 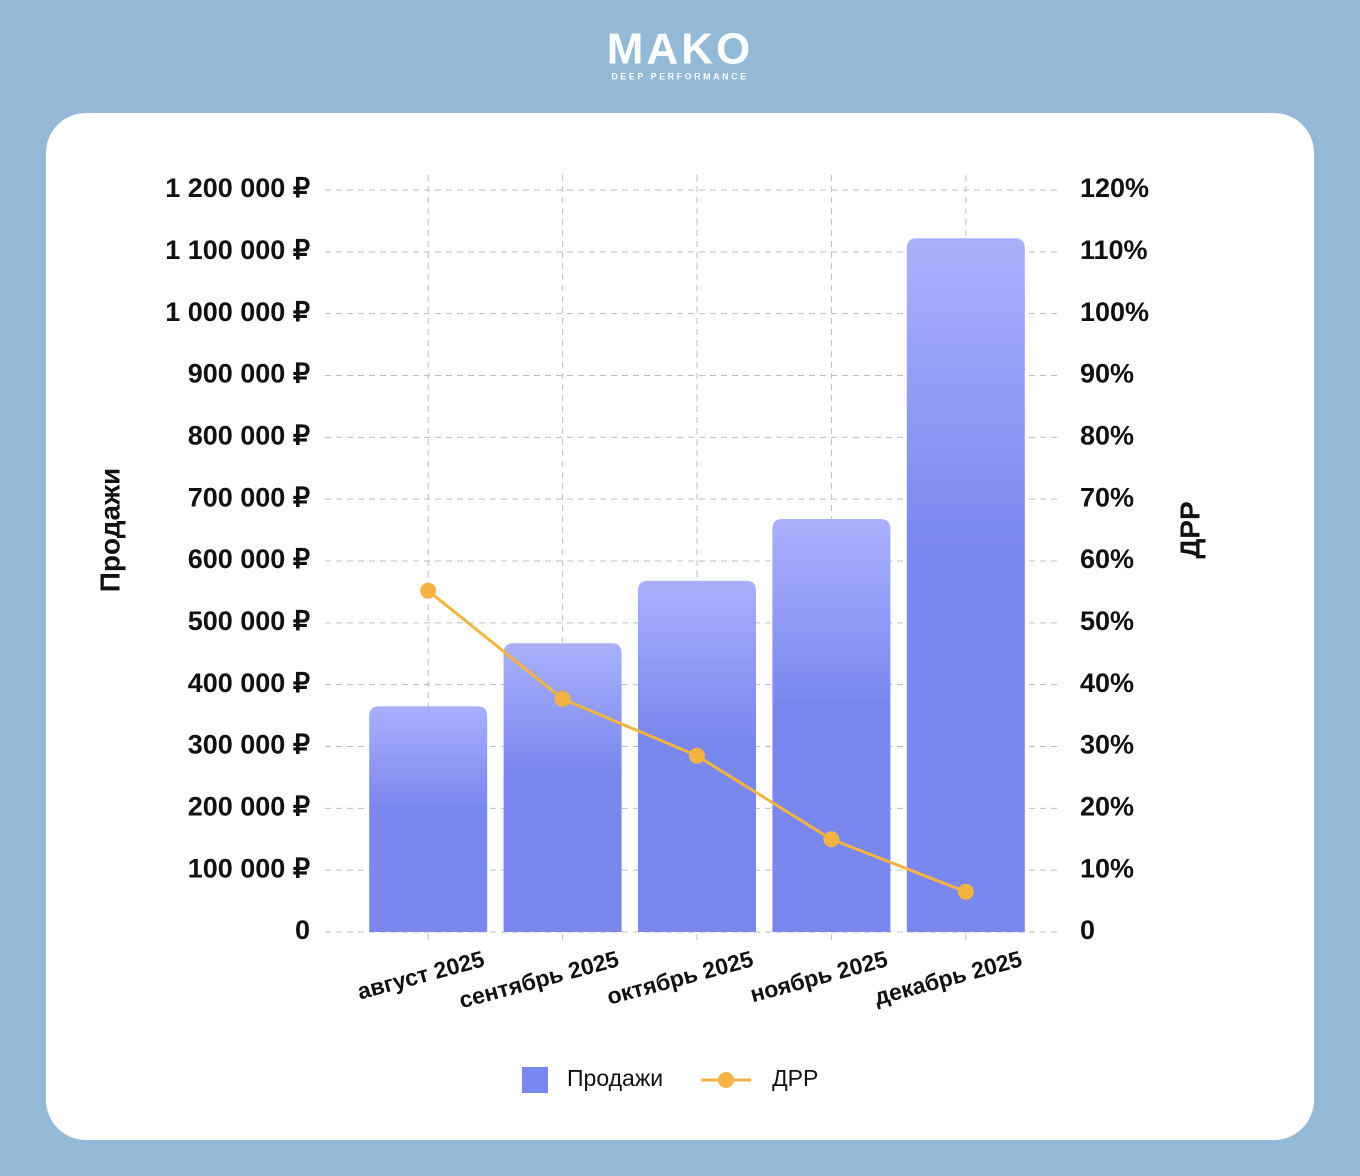 I want to click on y2-tick-label: 30%, so click(x=1107, y=745).